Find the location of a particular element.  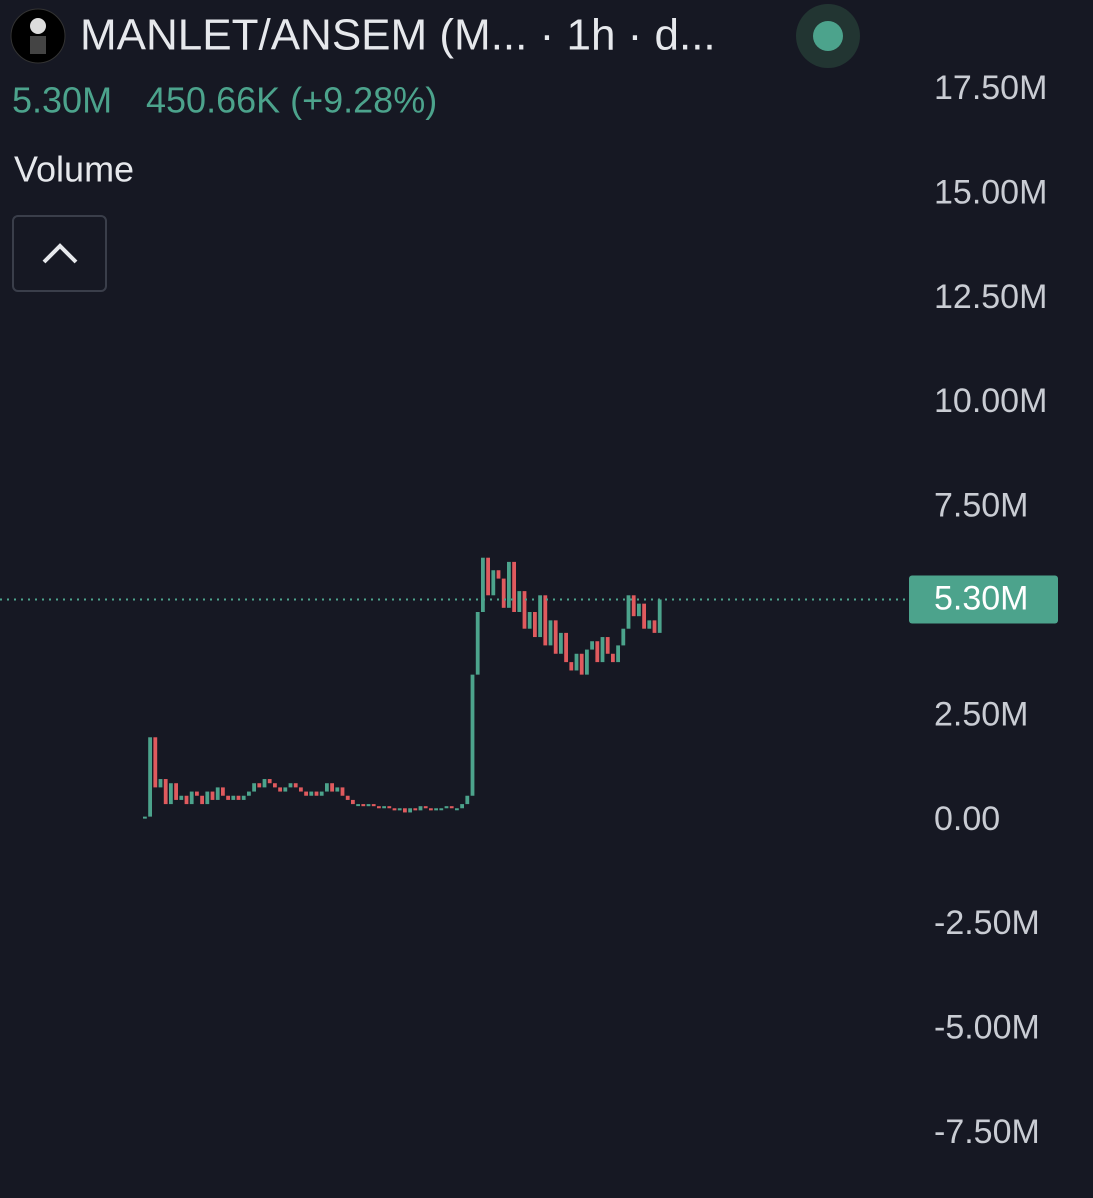

last-price-badge is located at coordinates (983, 599).